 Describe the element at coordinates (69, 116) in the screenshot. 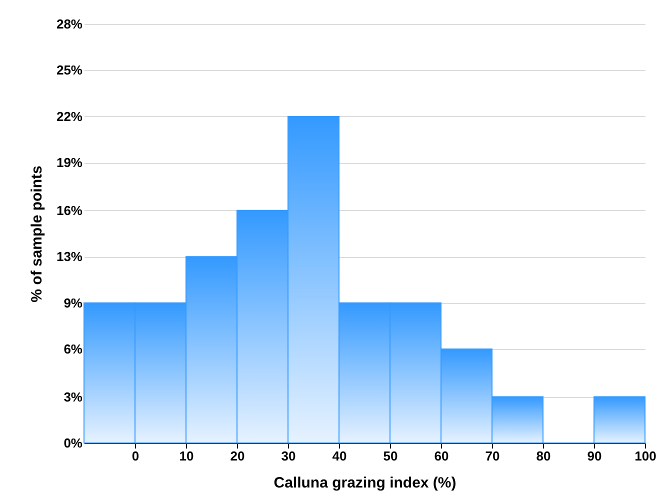

I see `y-tick-label: 22%` at that location.